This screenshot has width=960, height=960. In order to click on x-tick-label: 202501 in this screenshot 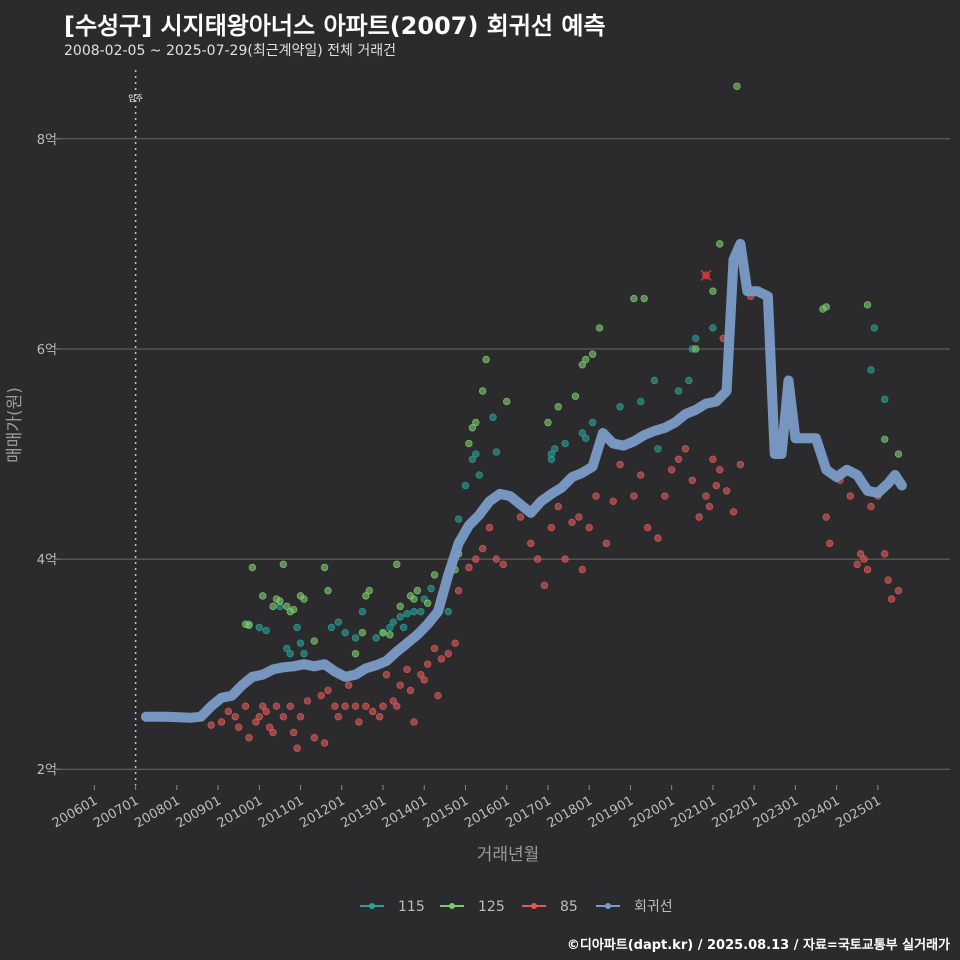, I will do `click(858, 812)`.